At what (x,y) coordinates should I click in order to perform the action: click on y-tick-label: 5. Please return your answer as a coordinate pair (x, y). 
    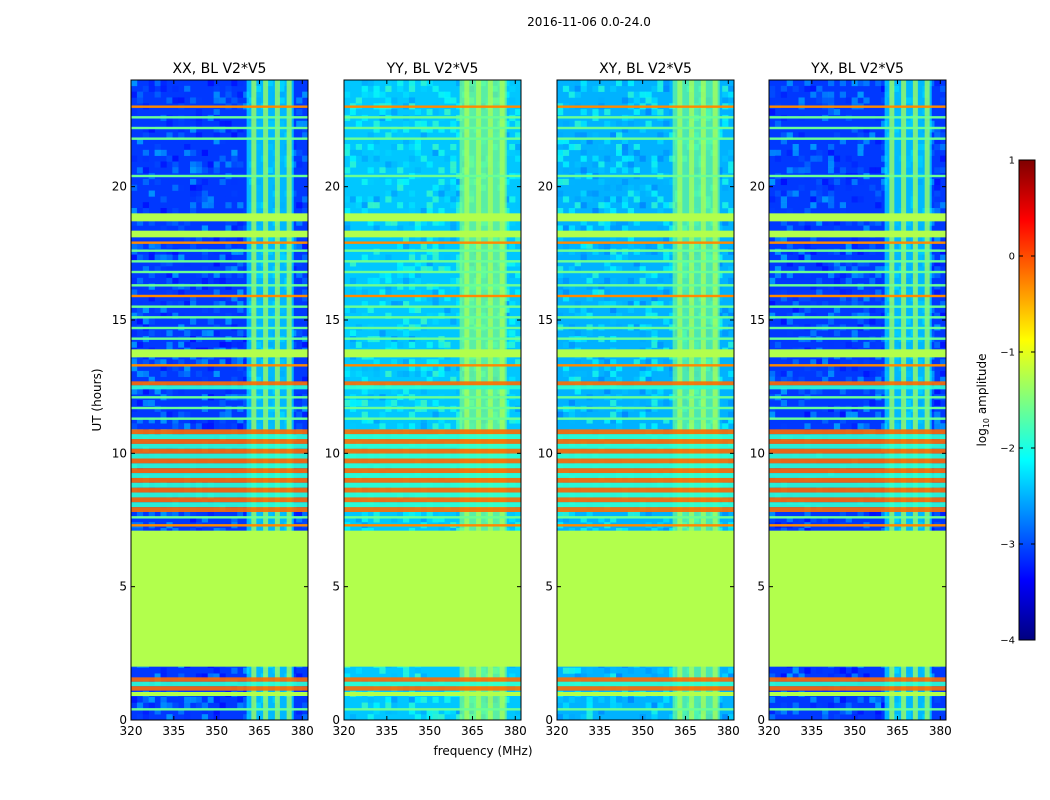
    Looking at the image, I should click on (549, 587).